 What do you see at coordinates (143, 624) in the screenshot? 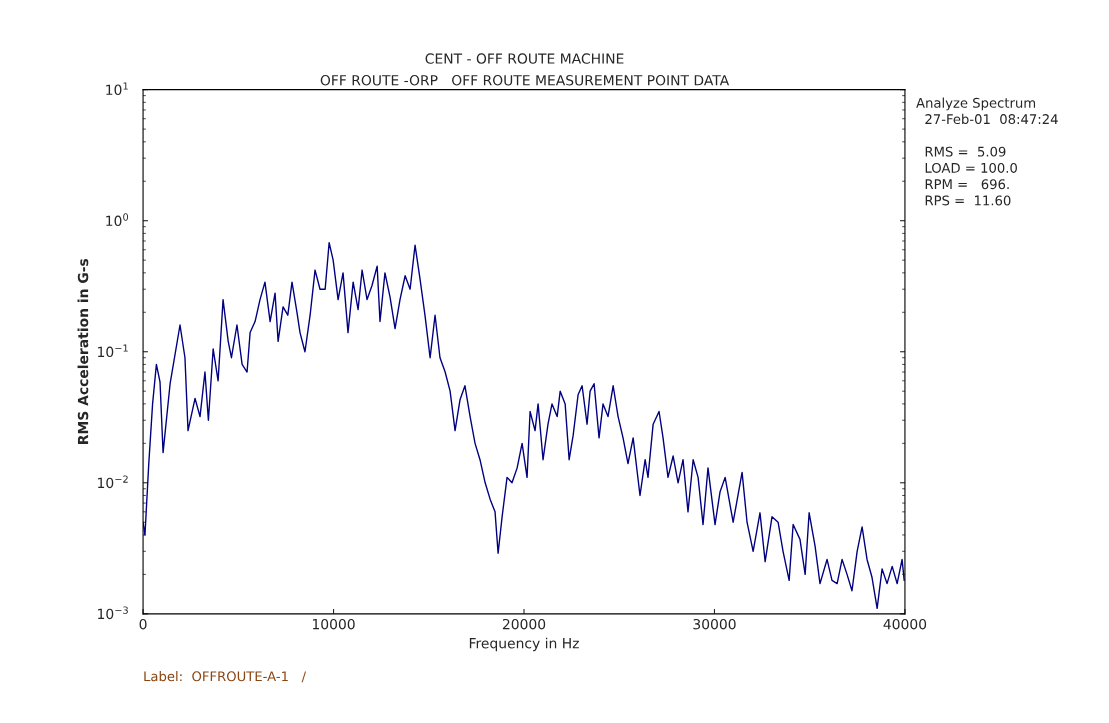
I see `x-tick-label: 0` at bounding box center [143, 624].